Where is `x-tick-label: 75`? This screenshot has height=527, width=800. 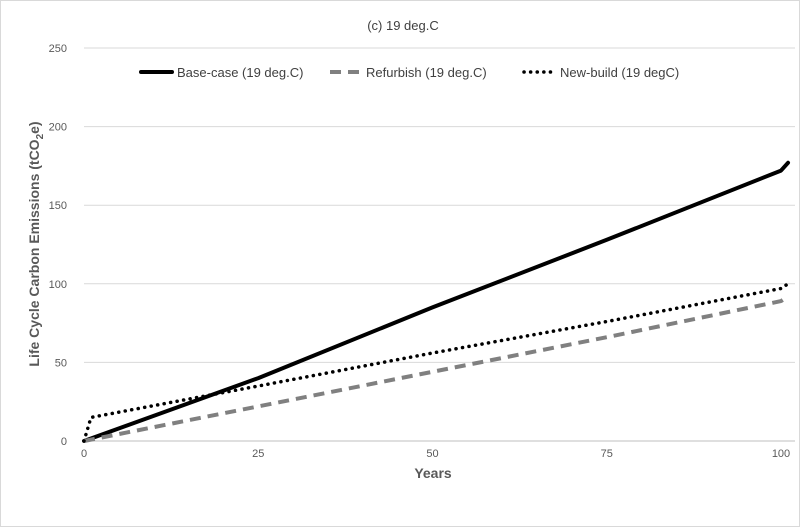 x-tick-label: 75 is located at coordinates (607, 454).